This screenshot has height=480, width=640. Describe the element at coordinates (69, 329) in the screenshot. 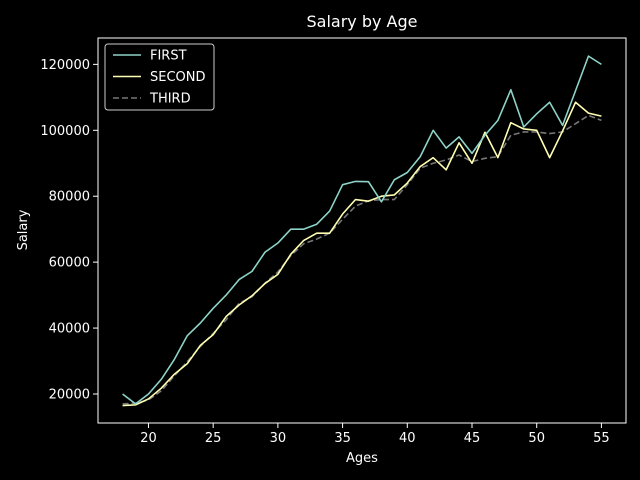

I see `y-tick-label: 40000` at that location.